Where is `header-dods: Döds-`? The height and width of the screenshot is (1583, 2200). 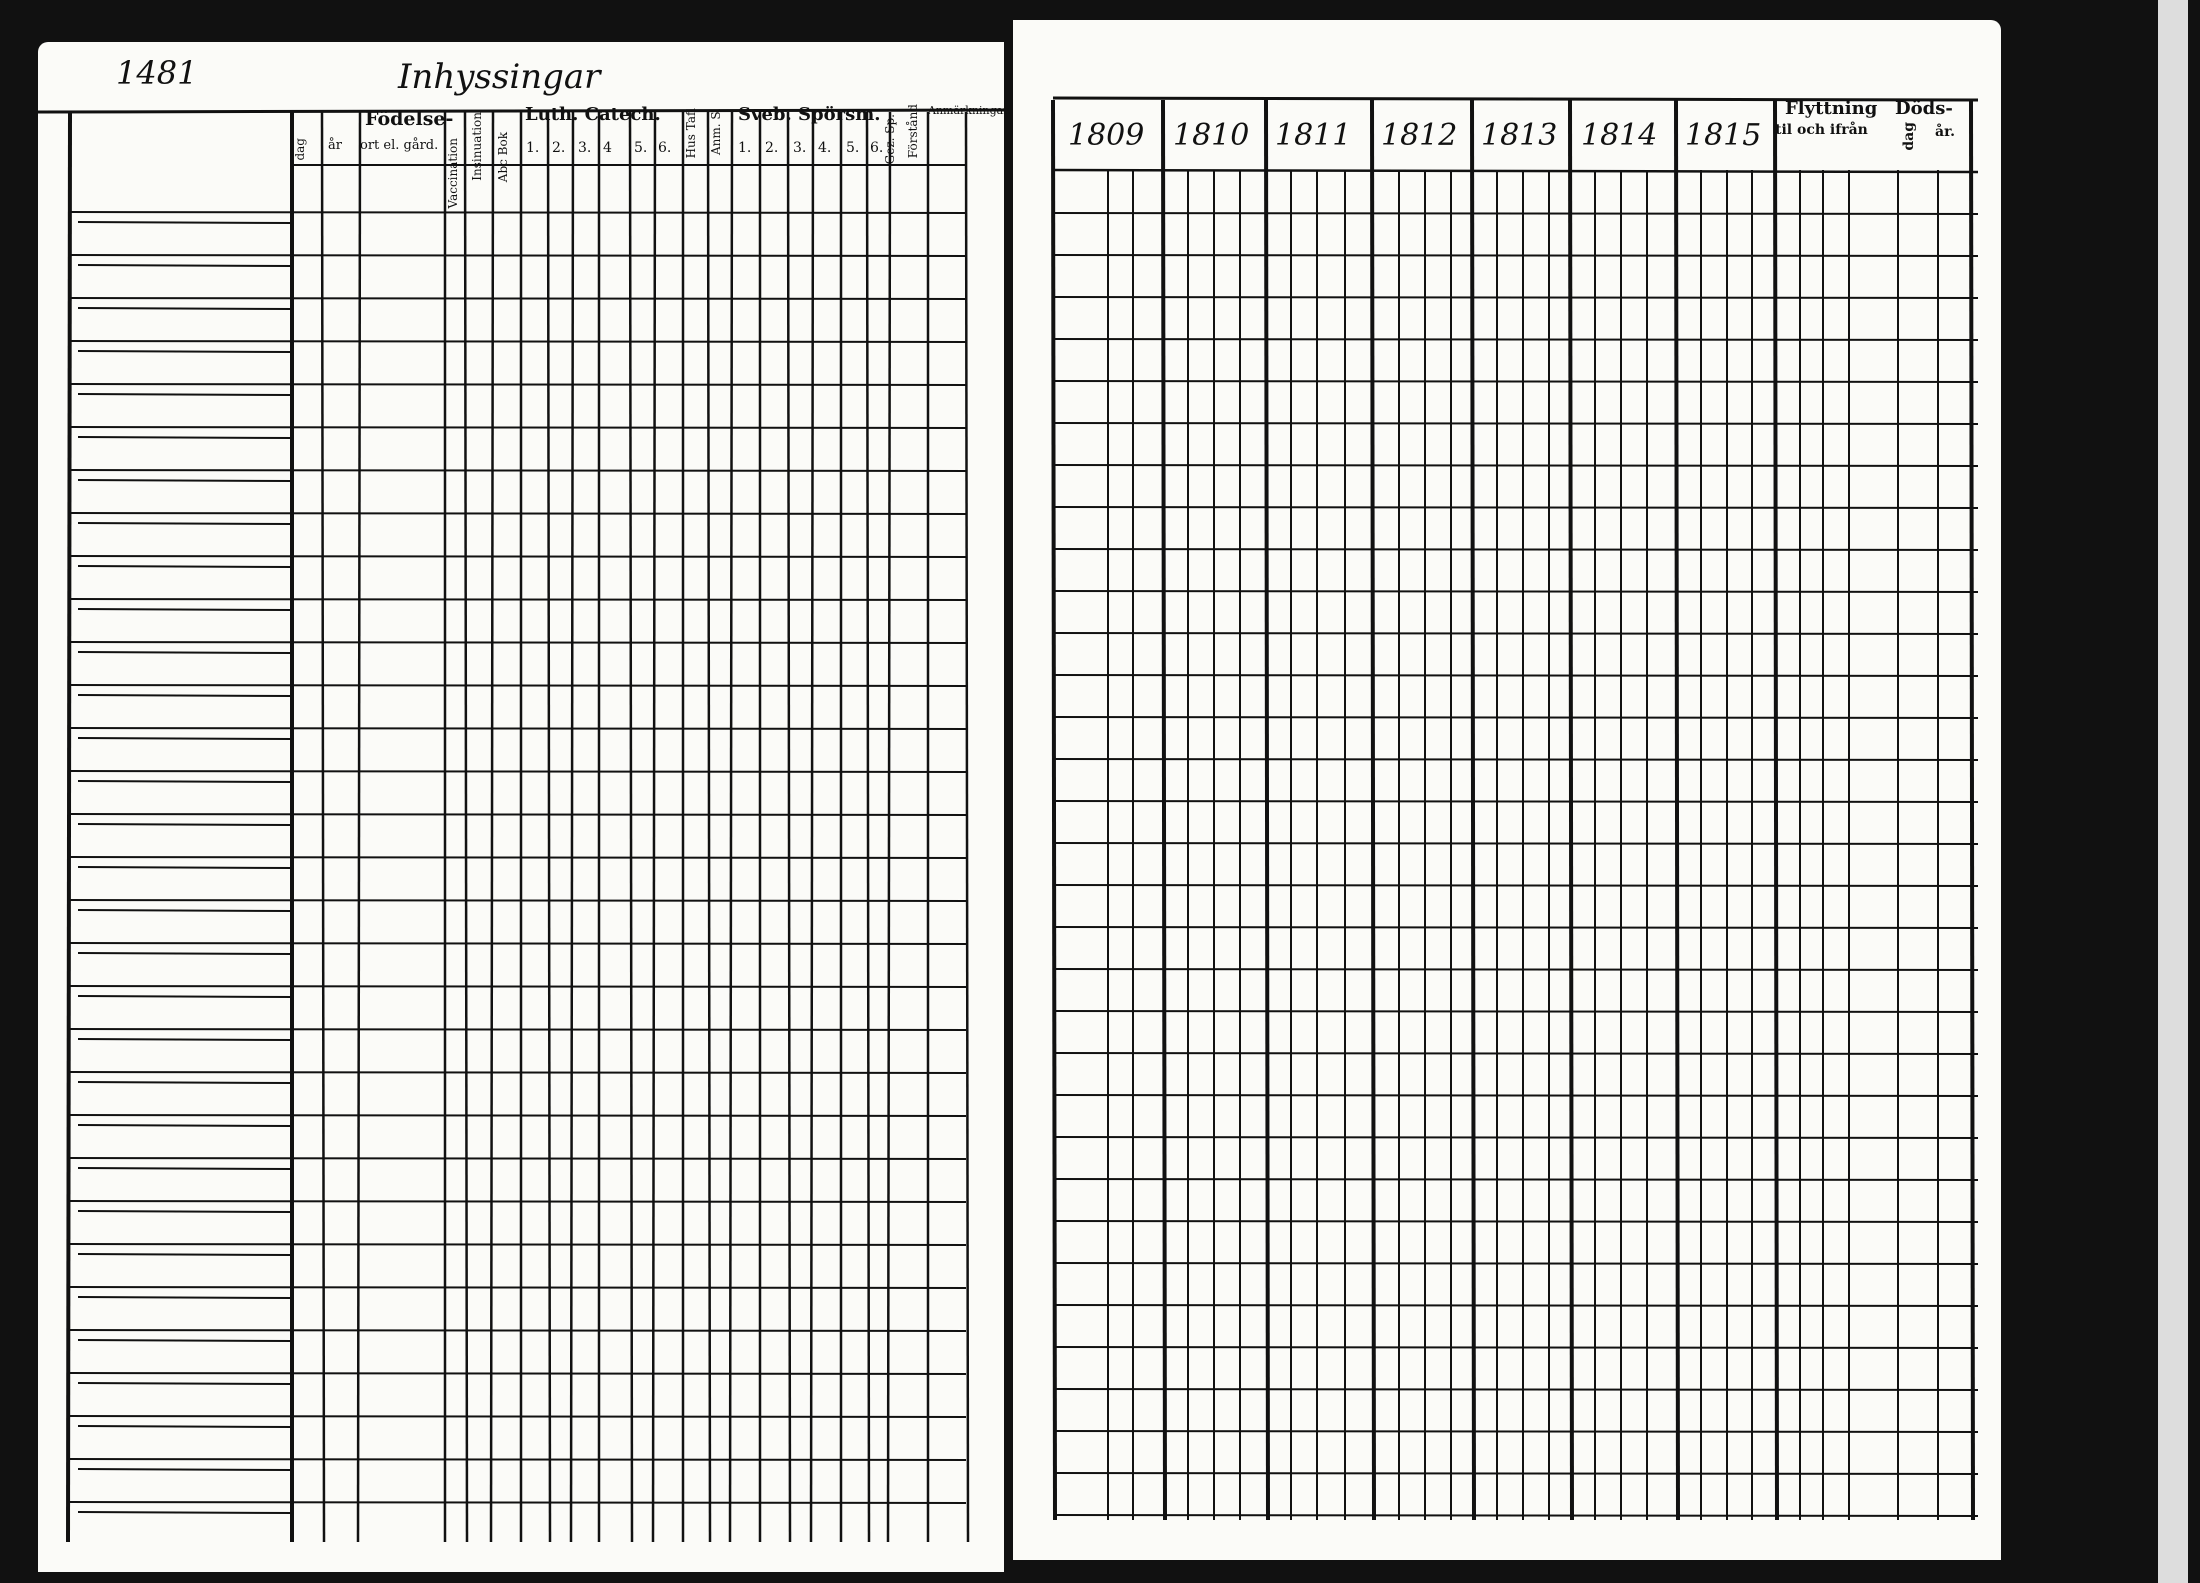
header-dods: Döds- is located at coordinates (1924, 108).